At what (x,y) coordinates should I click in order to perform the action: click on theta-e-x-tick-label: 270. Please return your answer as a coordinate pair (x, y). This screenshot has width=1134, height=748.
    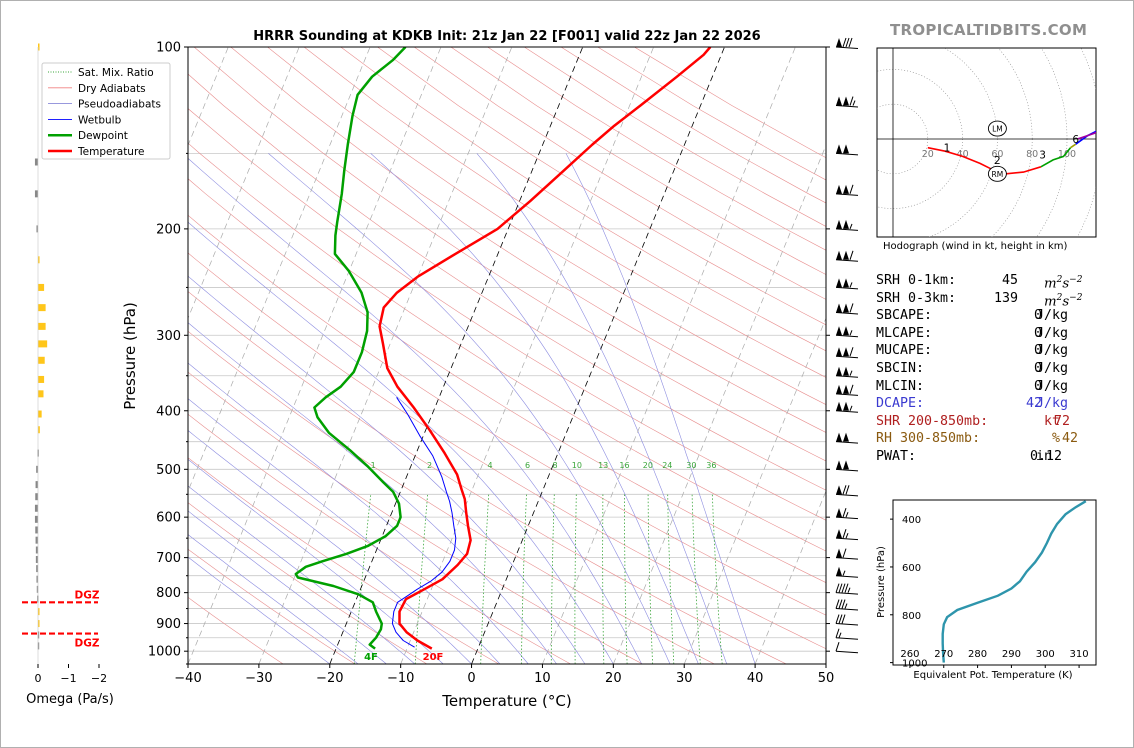
    Looking at the image, I should click on (943, 654).